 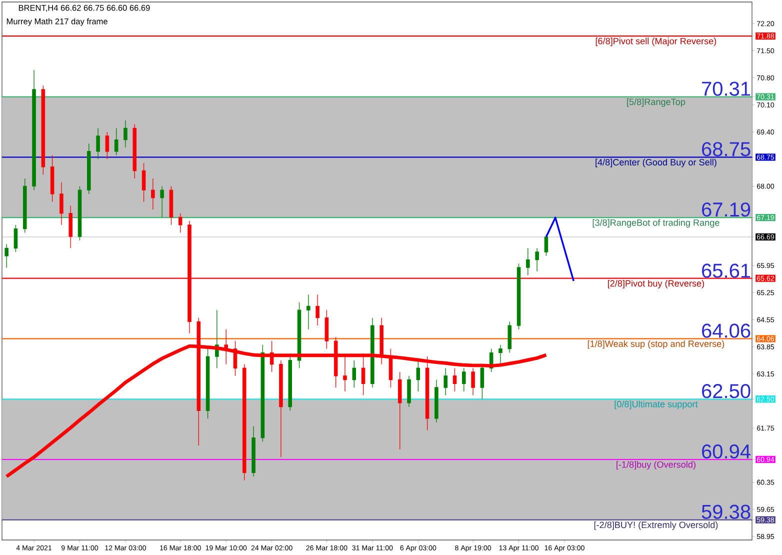 What do you see at coordinates (726, 271) in the screenshot?
I see `annotation: 65.61` at bounding box center [726, 271].